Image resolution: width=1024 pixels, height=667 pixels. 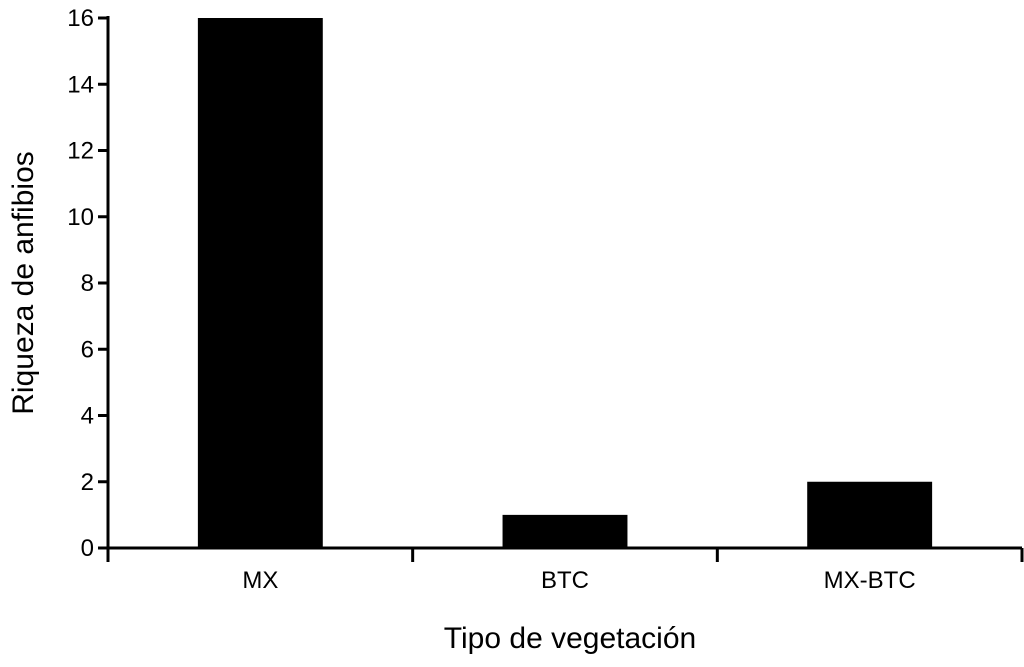 I want to click on y-tick-label: 4, so click(x=87, y=416).